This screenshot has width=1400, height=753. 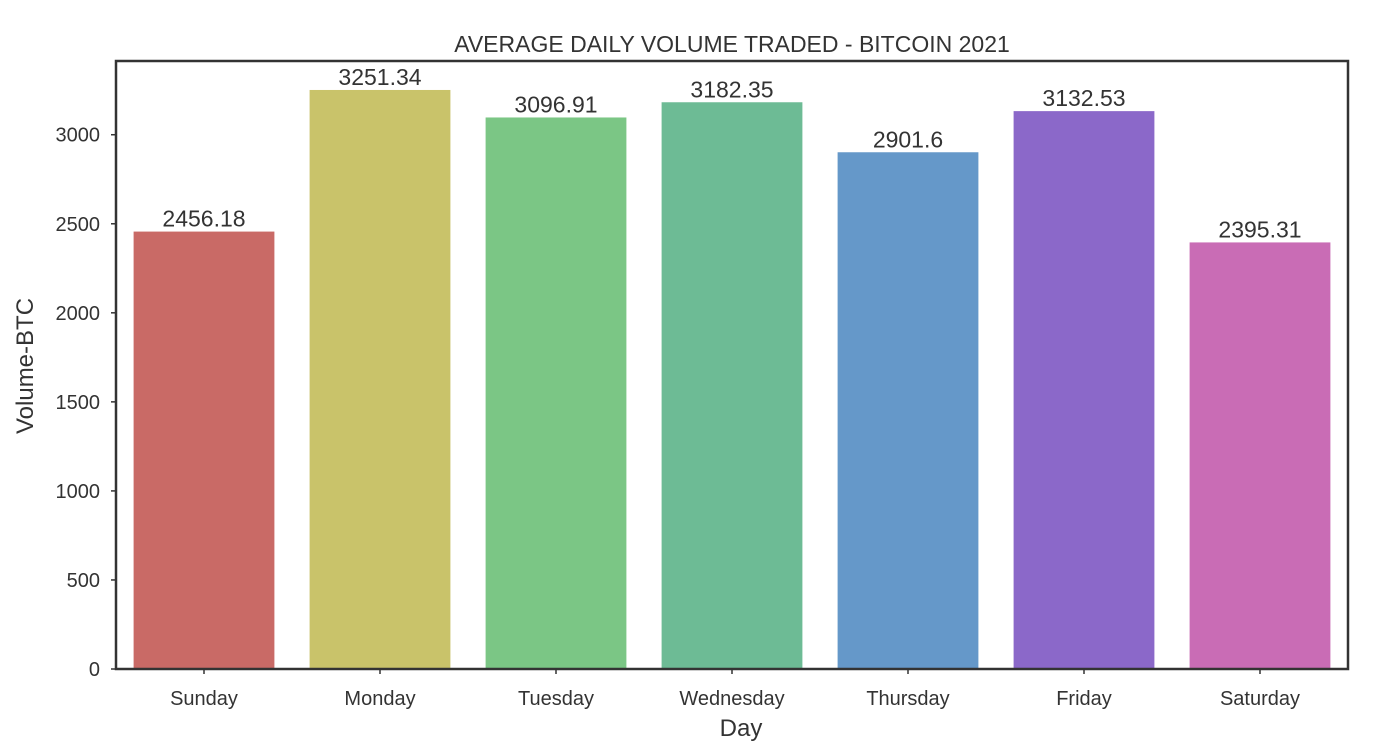 What do you see at coordinates (204, 699) in the screenshot?
I see `x-tick-label-sunday: Sunday` at bounding box center [204, 699].